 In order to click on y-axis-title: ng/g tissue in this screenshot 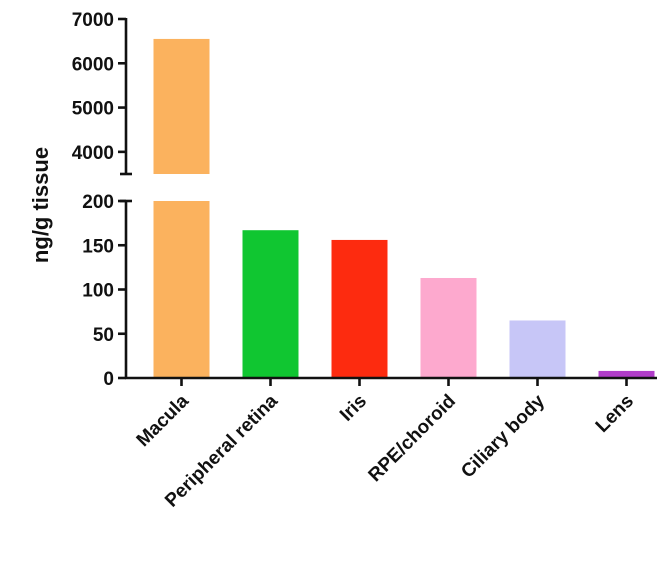, I will do `click(40, 205)`.